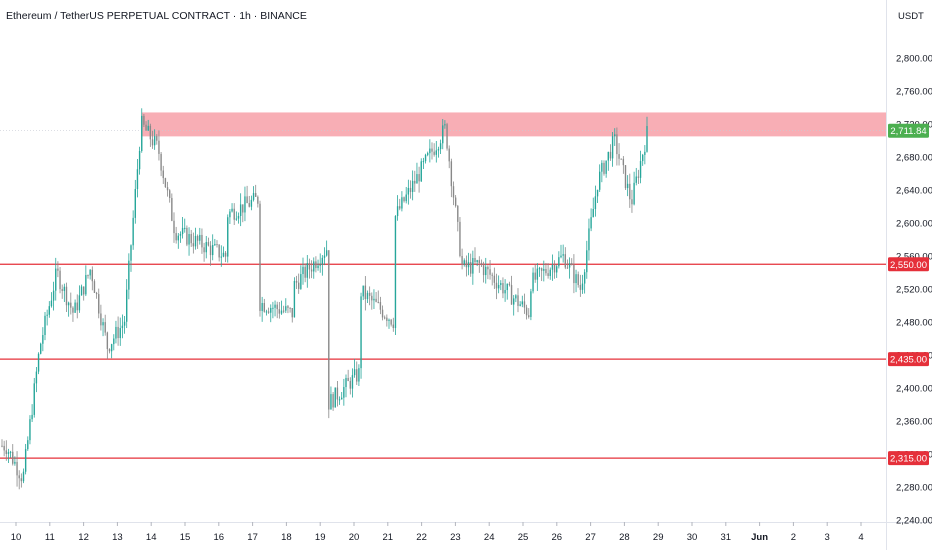  I want to click on y-tick-label: 2,760.00, so click(914, 92).